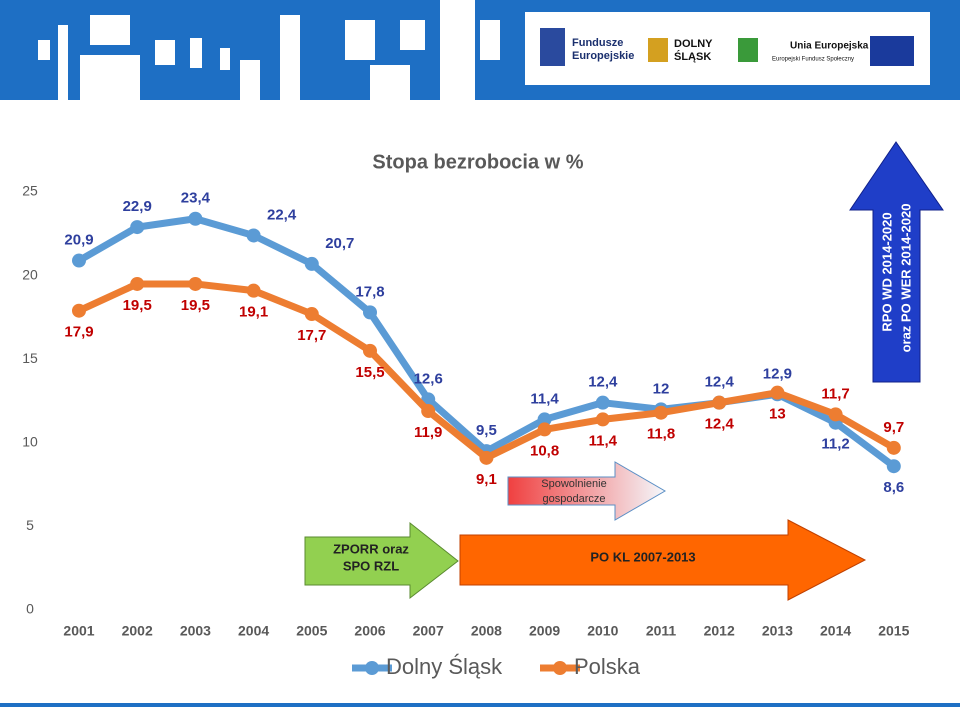  Describe the element at coordinates (829, 46) in the screenshot. I see `logo-text: Unia Europejska` at that location.